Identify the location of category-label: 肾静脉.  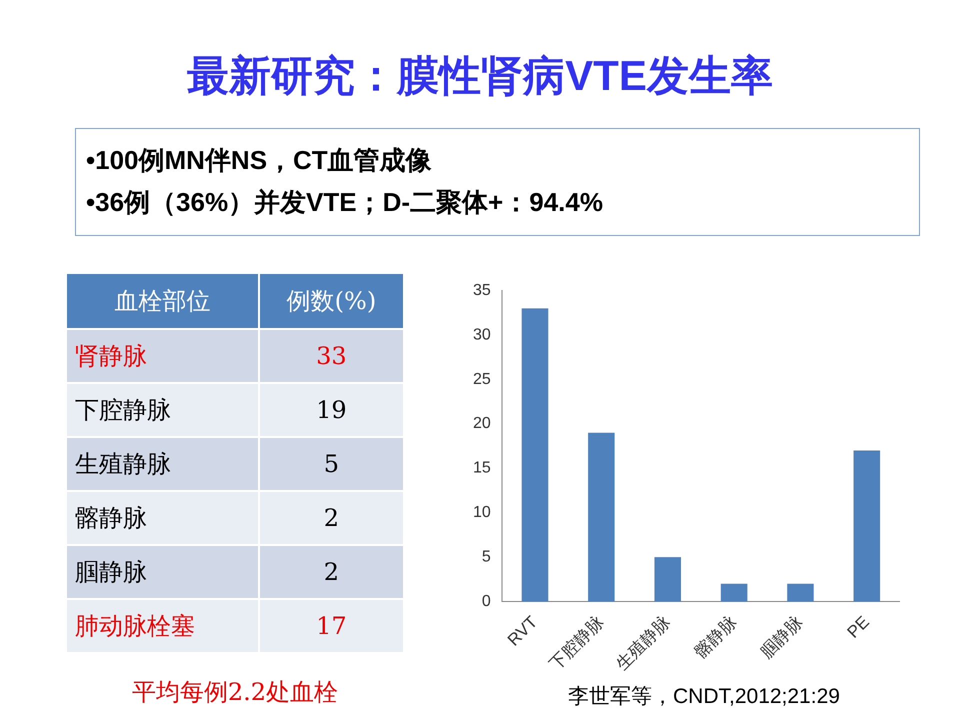
(162, 356).